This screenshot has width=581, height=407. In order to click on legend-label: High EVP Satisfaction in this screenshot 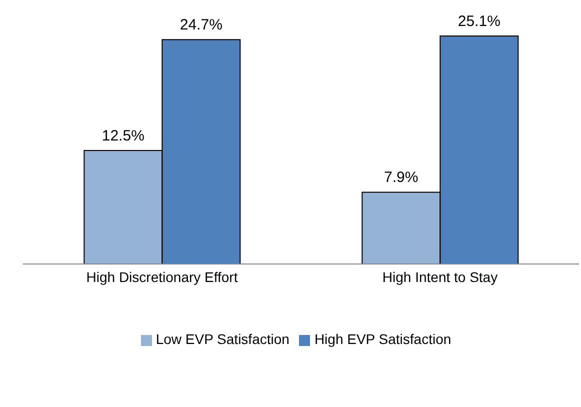, I will do `click(383, 339)`.